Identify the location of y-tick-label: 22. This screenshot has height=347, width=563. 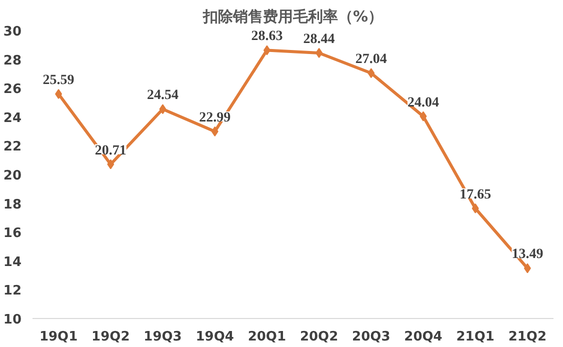
(12, 147).